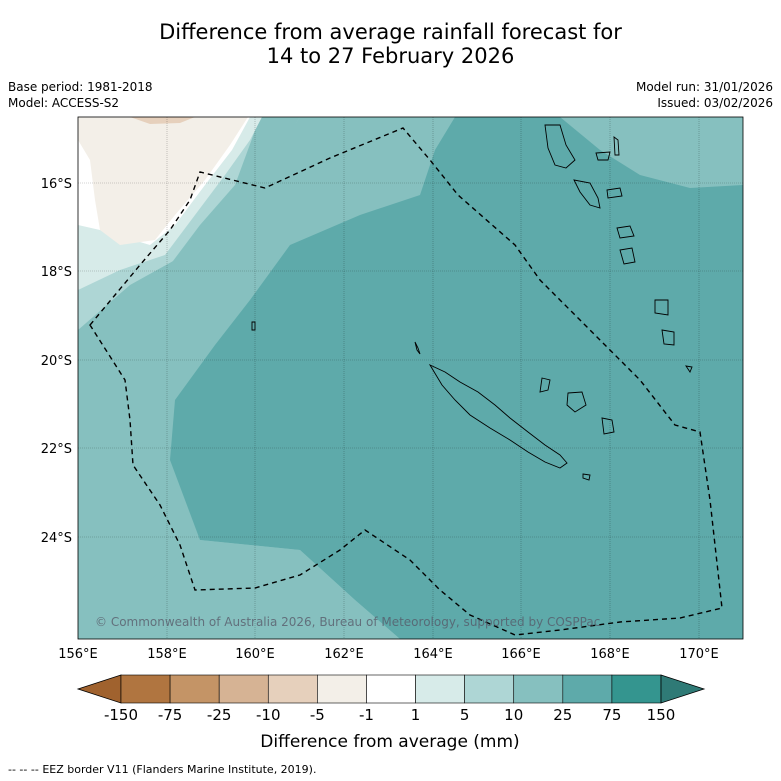 This screenshot has width=781, height=781. Describe the element at coordinates (610, 654) in the screenshot. I see `lon-label: 168°E` at that location.